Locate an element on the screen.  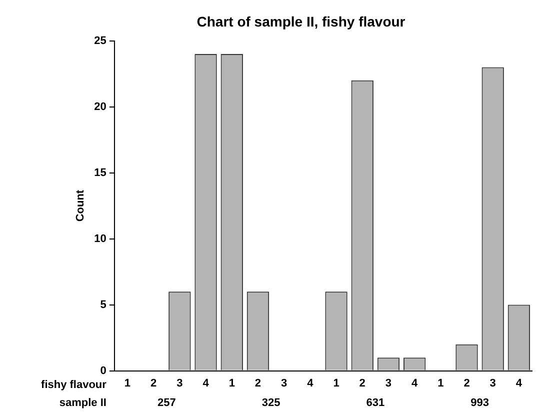
text: fishy flavour is located at coordinates (74, 384).